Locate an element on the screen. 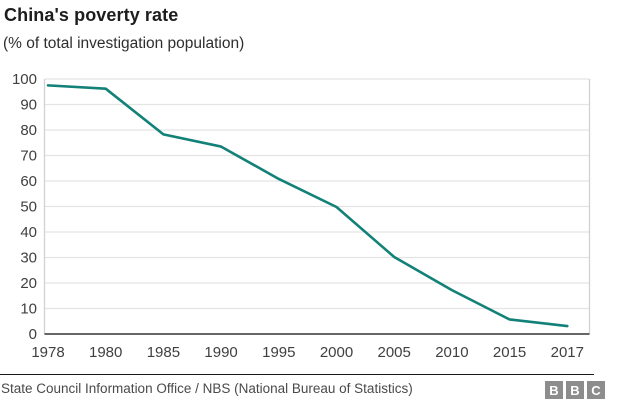 Image resolution: width=624 pixels, height=403 pixels. x-tick-label: 1985 is located at coordinates (163, 352).